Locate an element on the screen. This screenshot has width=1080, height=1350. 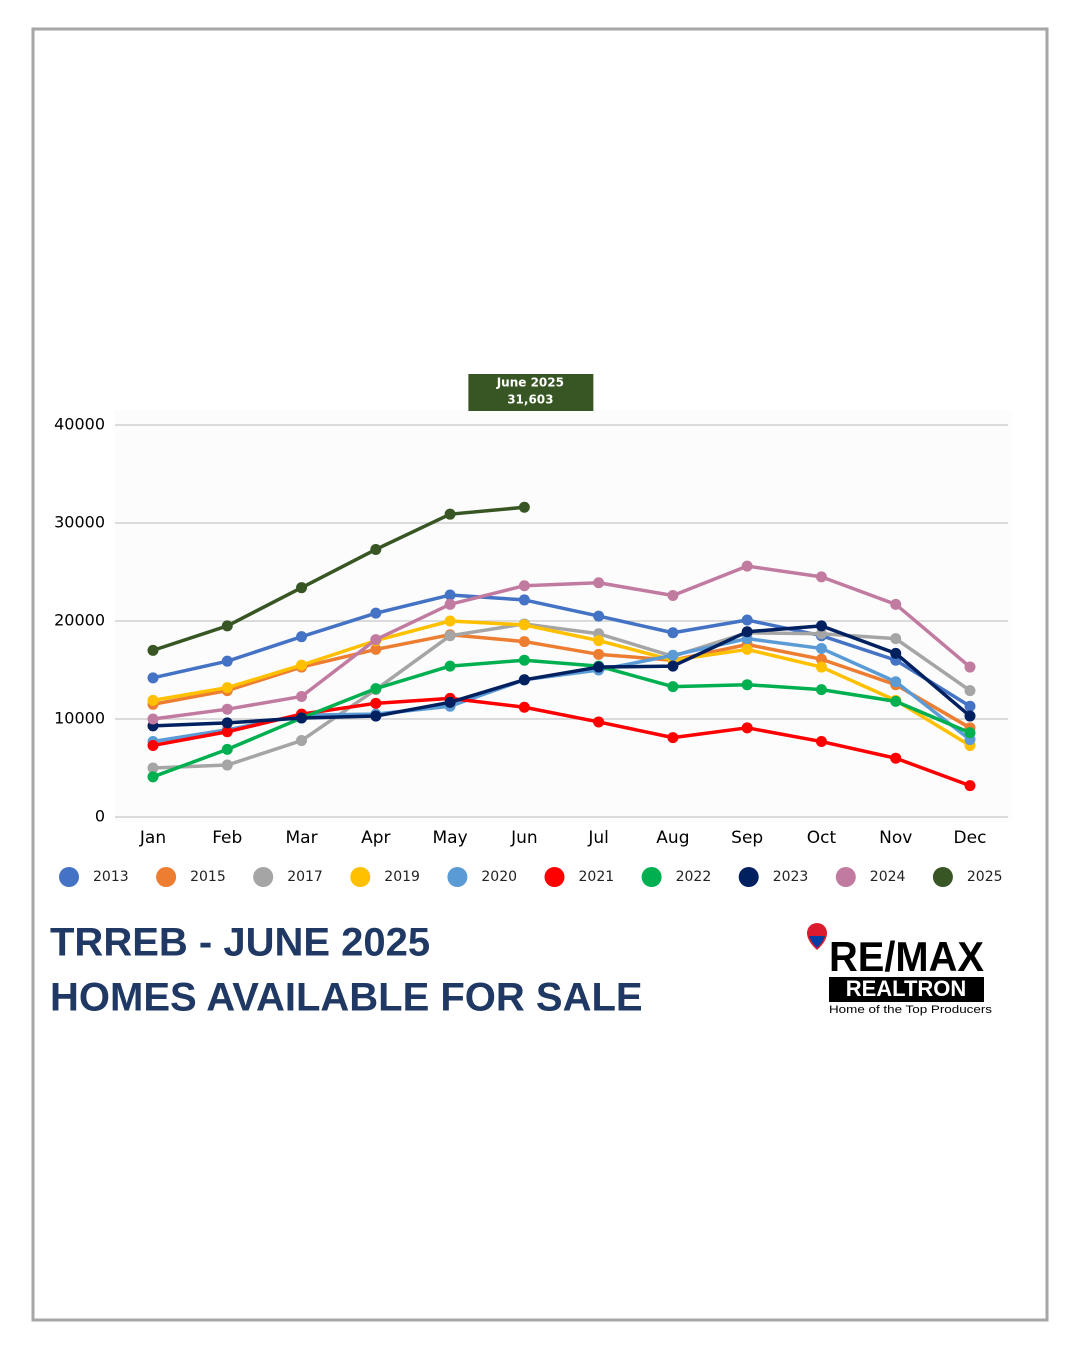
legend-label: 2019 is located at coordinates (402, 877).